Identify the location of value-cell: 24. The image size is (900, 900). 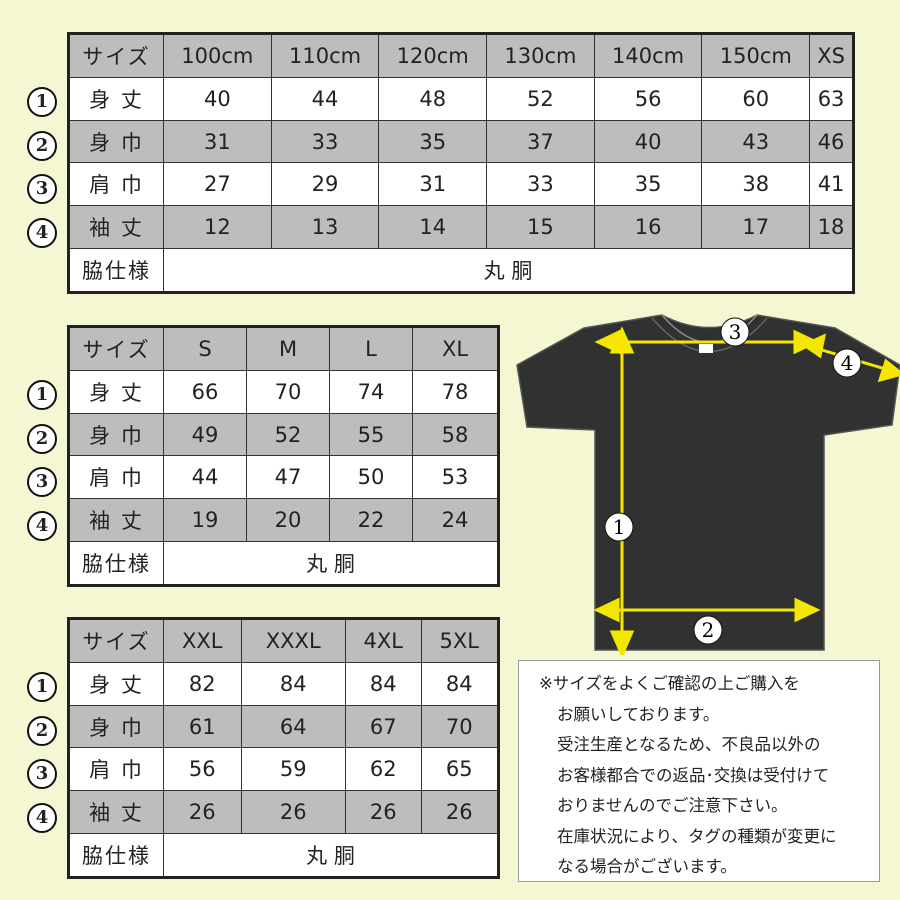
(455, 520).